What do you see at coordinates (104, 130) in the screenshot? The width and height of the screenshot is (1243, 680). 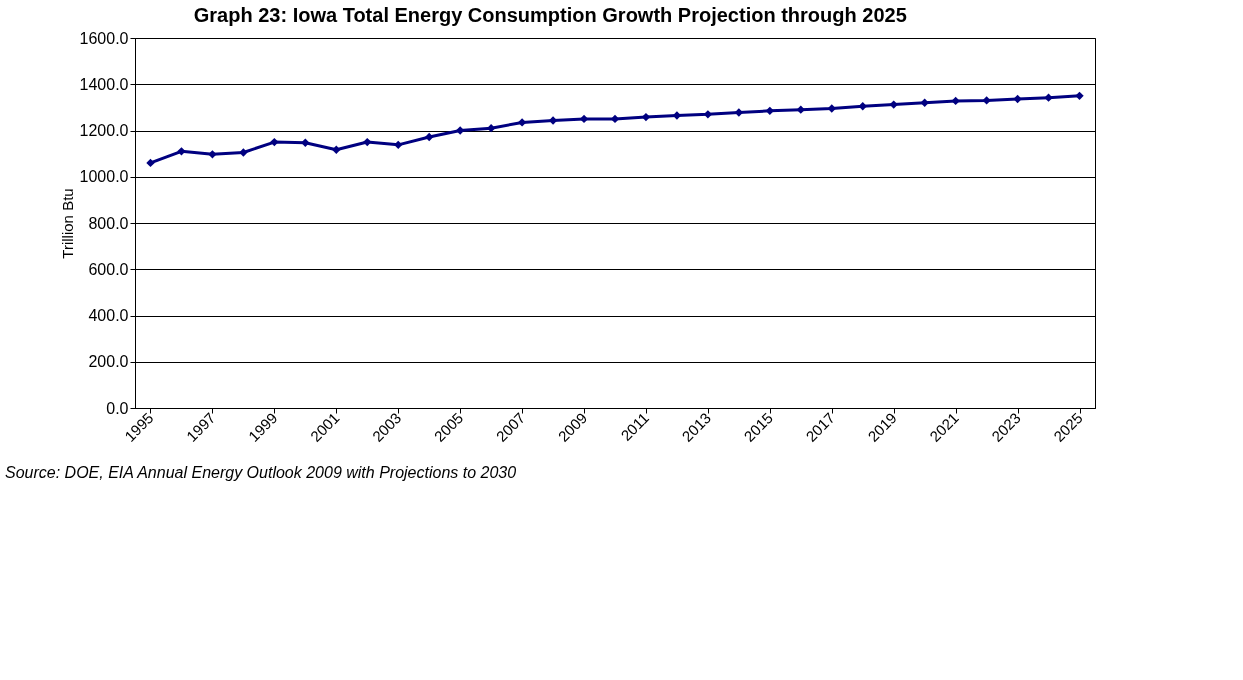 I see `y-tick-label: 1200.0` at bounding box center [104, 130].